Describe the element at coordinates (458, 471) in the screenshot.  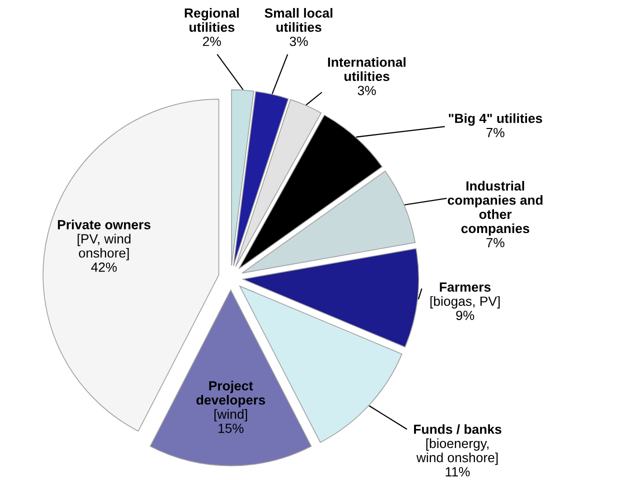
I see `data-label: 11%` at that location.